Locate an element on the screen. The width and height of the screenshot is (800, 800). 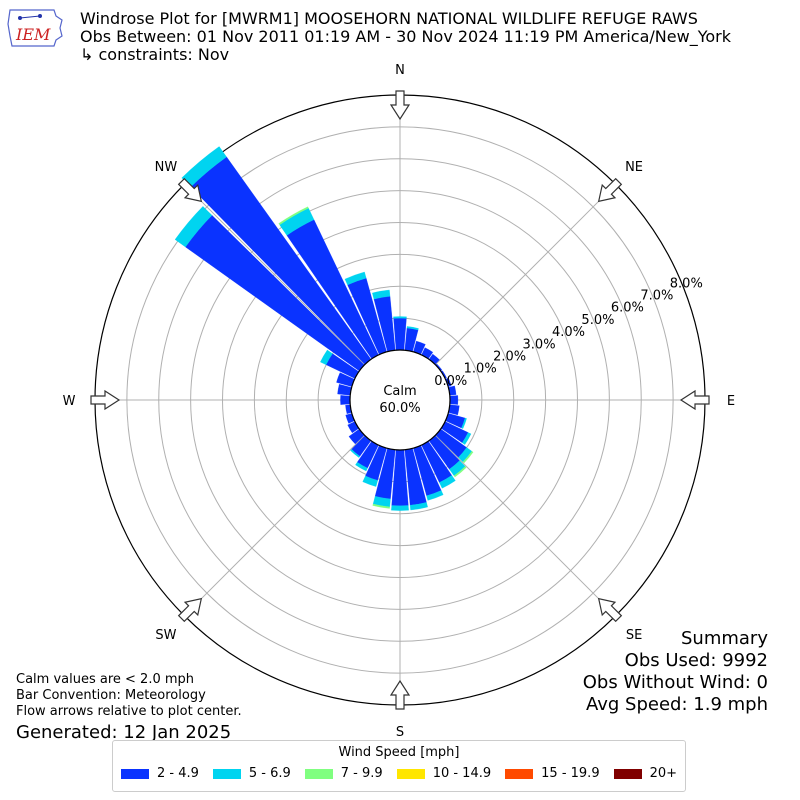
legend-item: 20+ is located at coordinates (645, 773).